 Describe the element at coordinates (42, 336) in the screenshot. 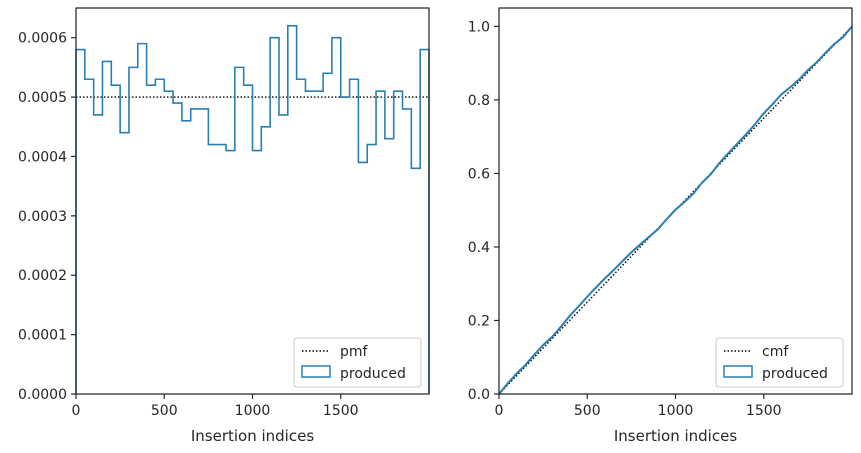

I see `y-tick-label: 0.0001` at that location.